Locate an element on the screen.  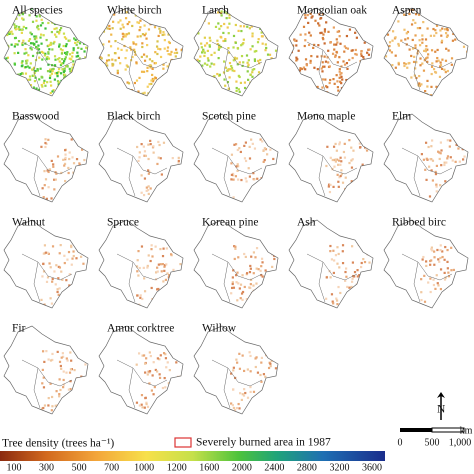
map-panel: Walnut is located at coordinates (46, 263).